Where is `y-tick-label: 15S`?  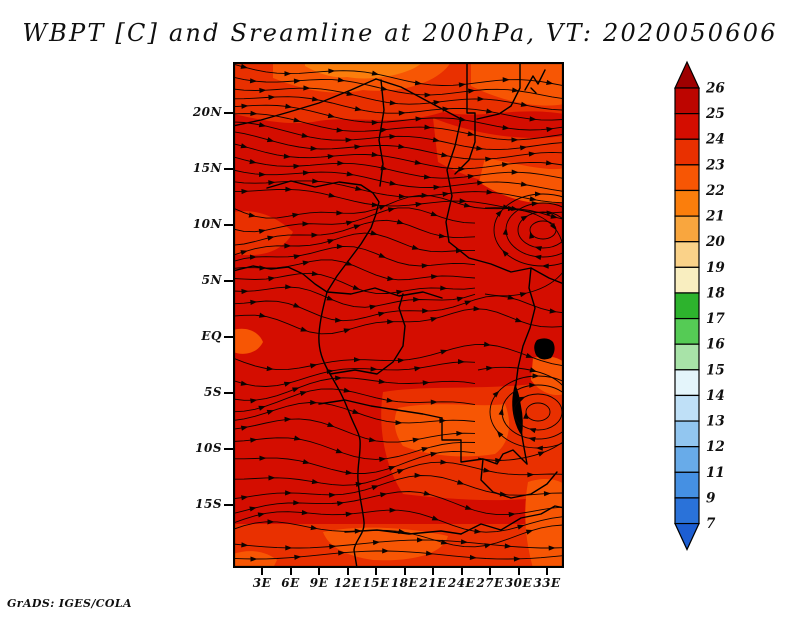 y-tick-label: 15S is located at coordinates (208, 504).